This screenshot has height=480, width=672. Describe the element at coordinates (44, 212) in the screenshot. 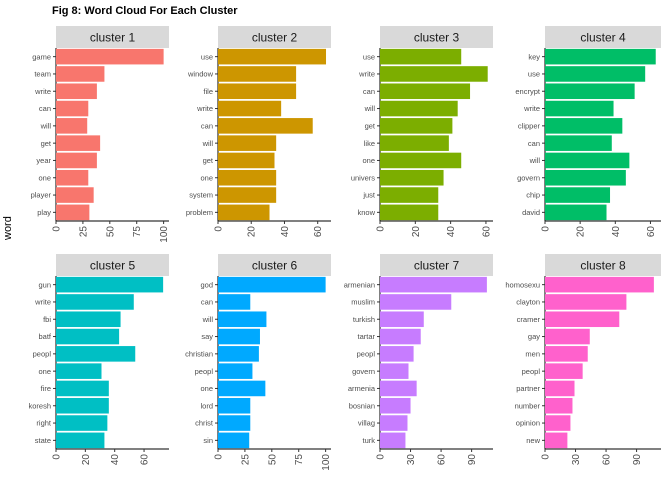

I see `y-tick-label: play` at that location.